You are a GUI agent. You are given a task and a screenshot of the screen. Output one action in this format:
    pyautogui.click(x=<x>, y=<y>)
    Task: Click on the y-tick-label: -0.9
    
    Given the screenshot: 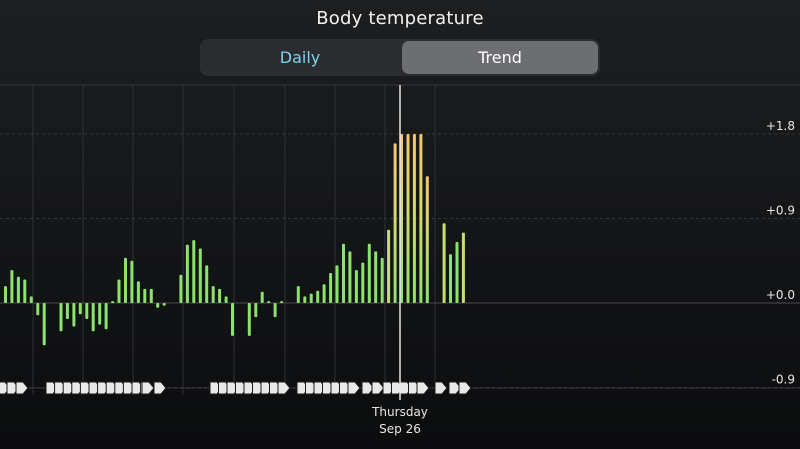 What is the action you would take?
    pyautogui.click(x=783, y=380)
    